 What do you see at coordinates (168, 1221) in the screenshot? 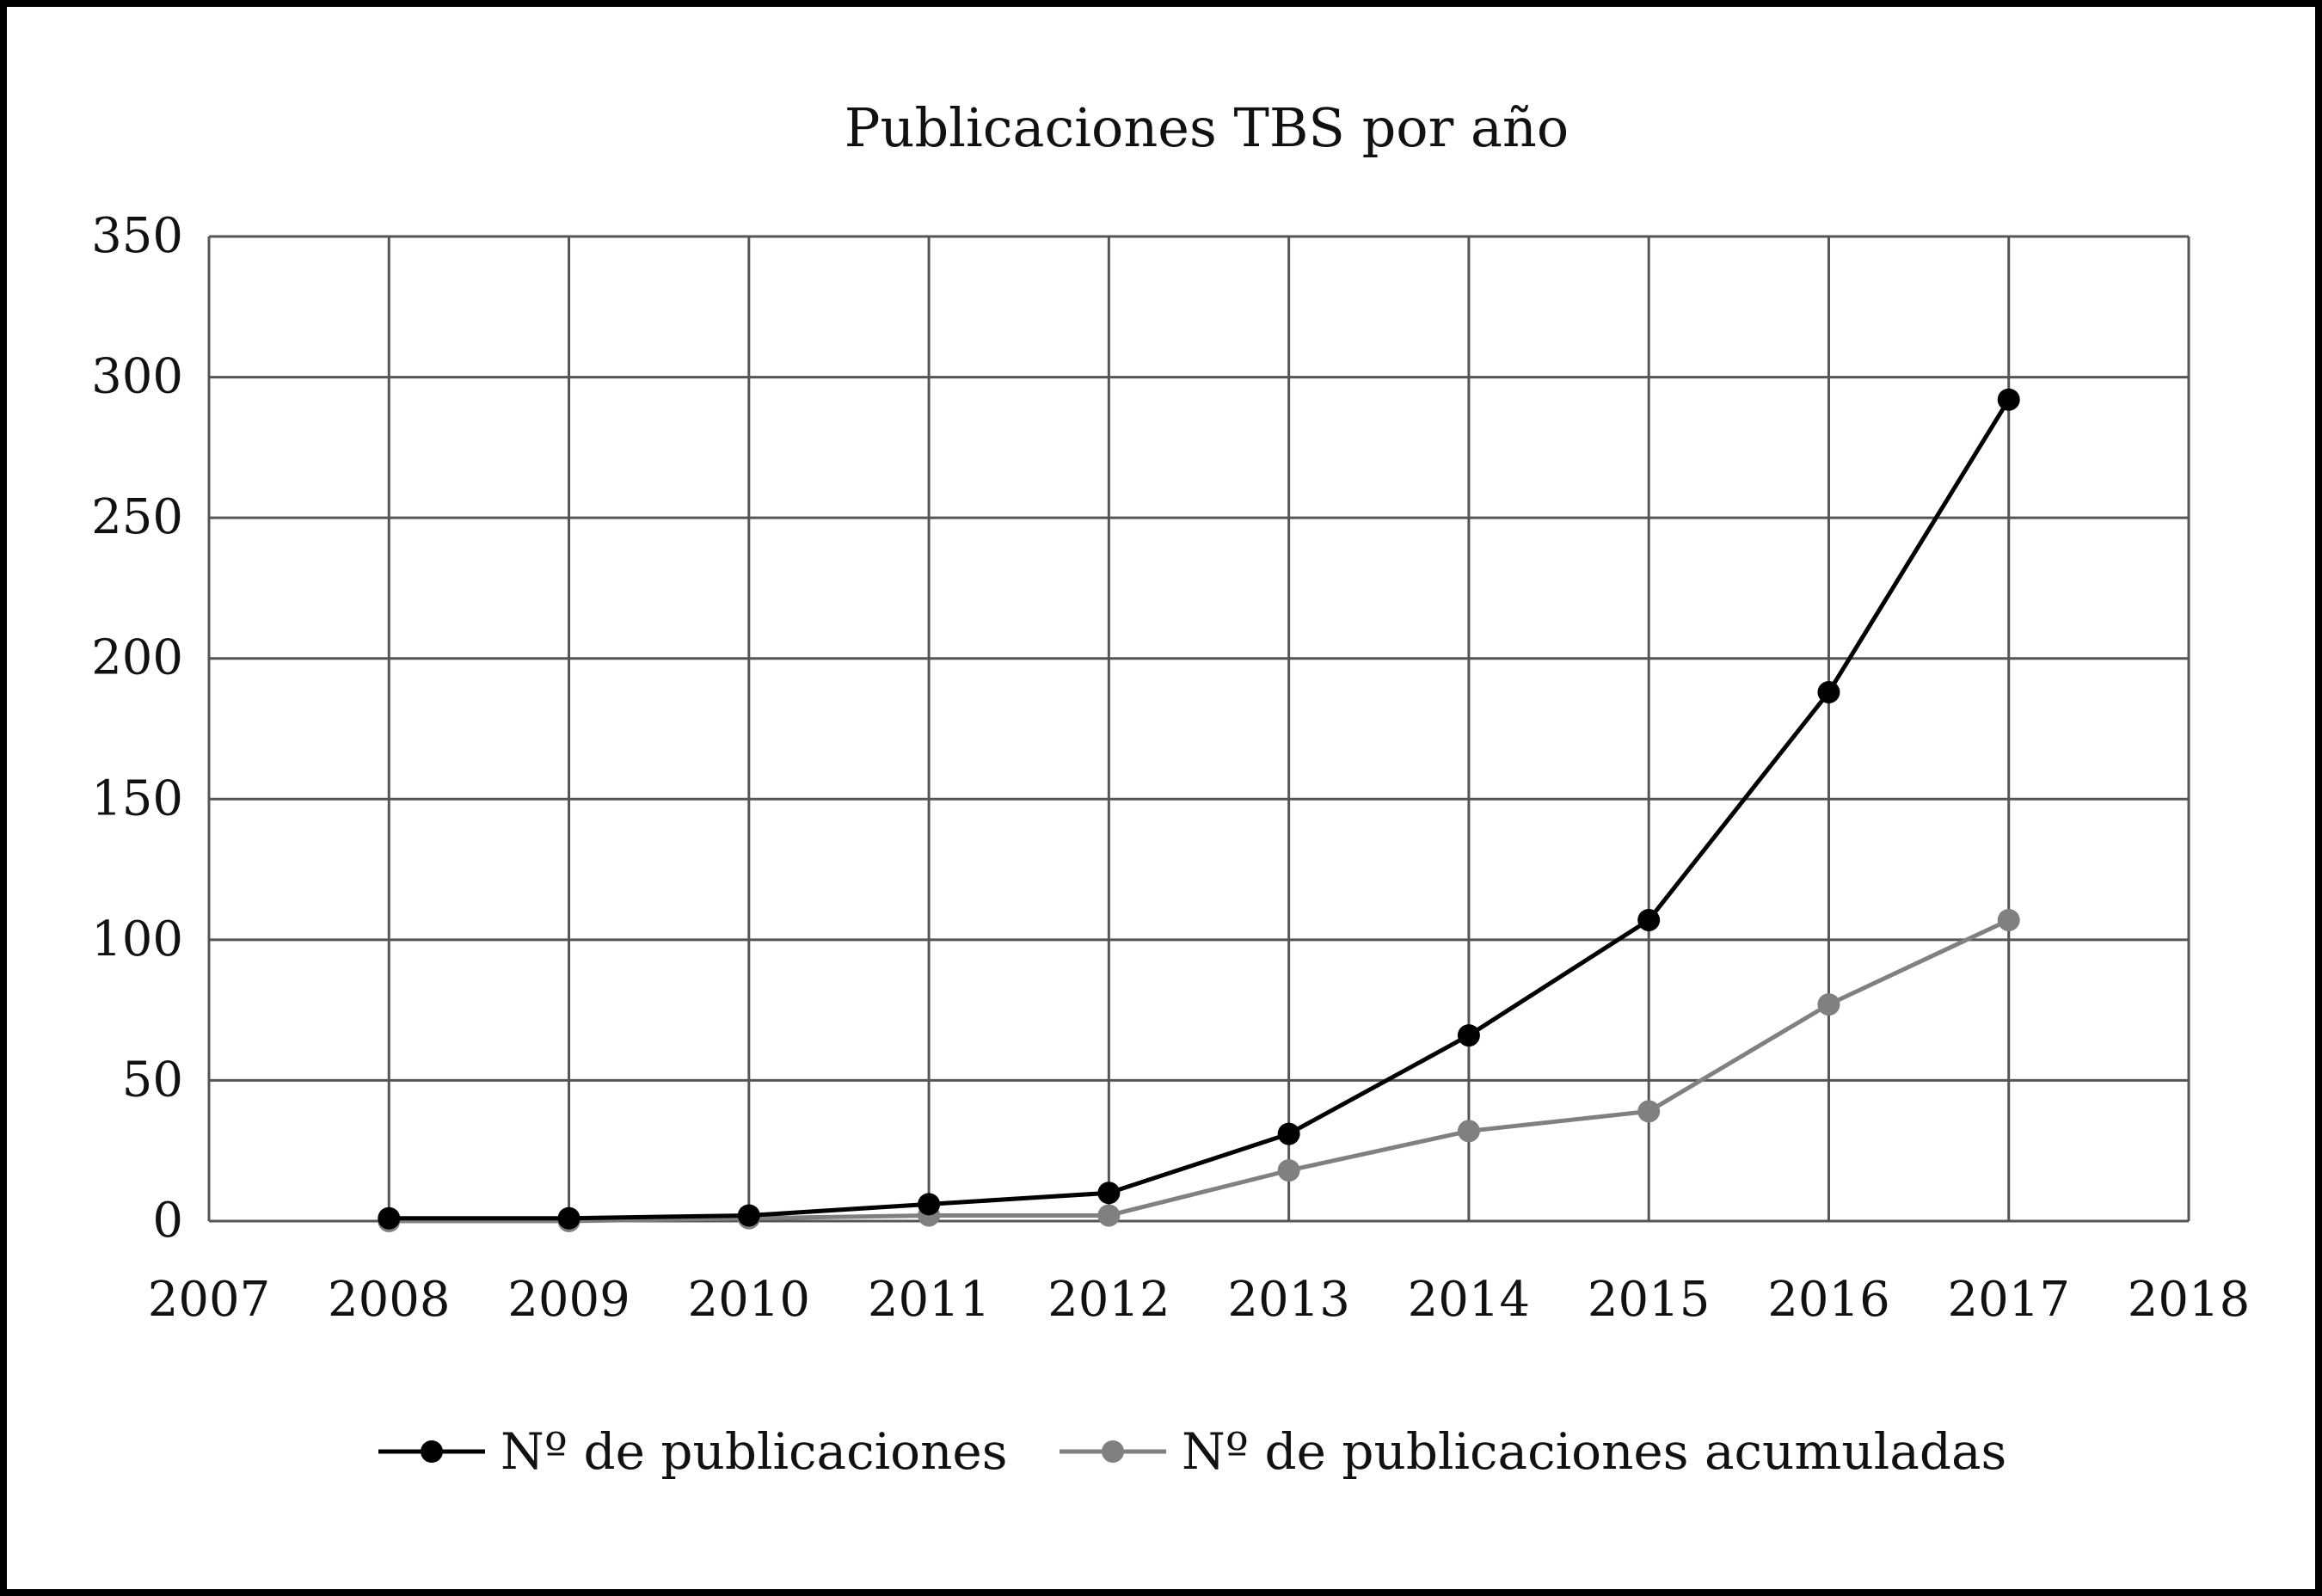
I see `y-tick-label: 0` at bounding box center [168, 1221].